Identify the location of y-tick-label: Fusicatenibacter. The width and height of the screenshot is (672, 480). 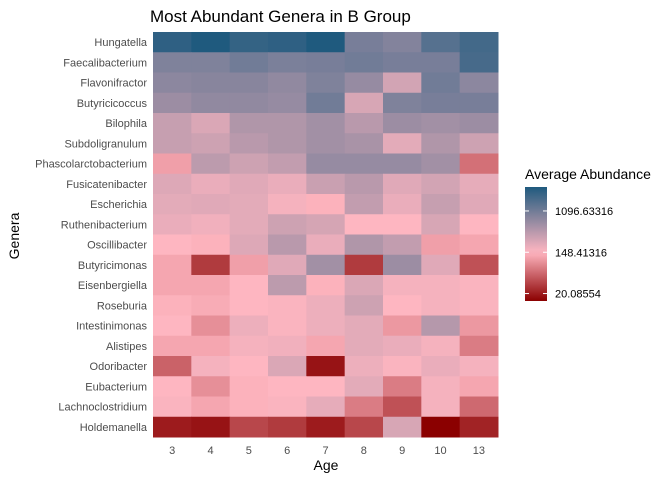
(106, 185).